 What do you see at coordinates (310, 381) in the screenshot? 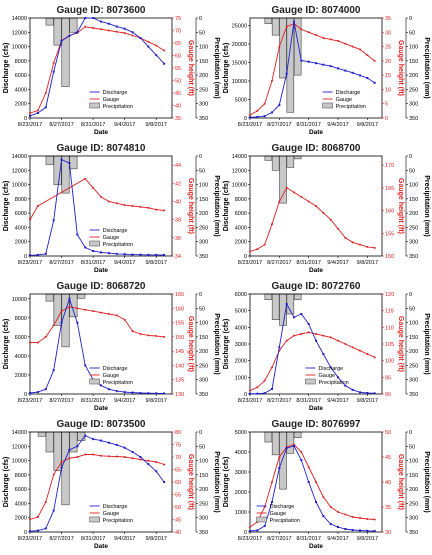
I see `legend-swatch-precipitation` at bounding box center [310, 381].